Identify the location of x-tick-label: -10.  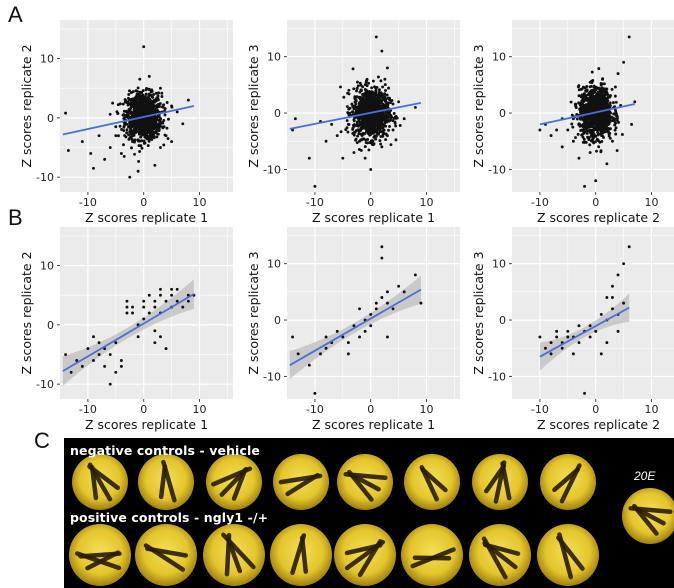
(88, 202).